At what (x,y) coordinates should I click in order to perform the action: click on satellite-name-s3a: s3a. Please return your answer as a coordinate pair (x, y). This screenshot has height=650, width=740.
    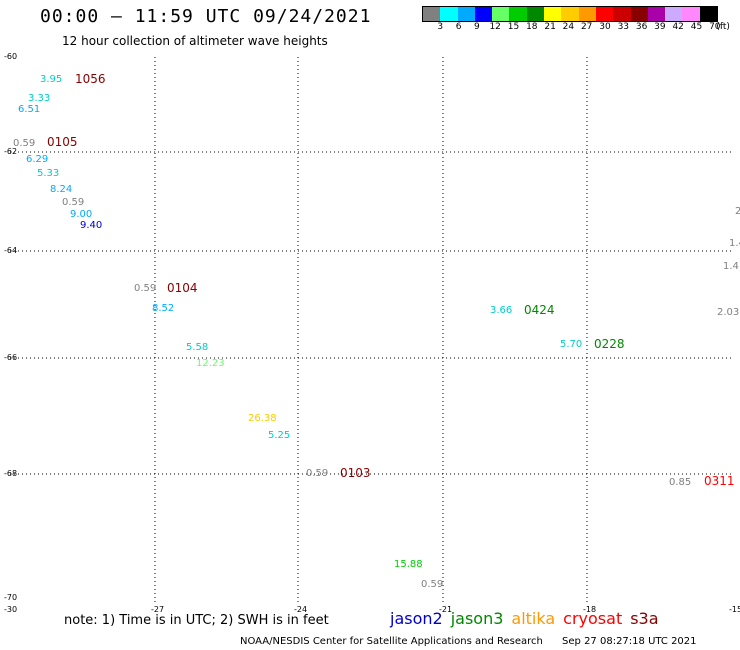
    Looking at the image, I should click on (644, 618).